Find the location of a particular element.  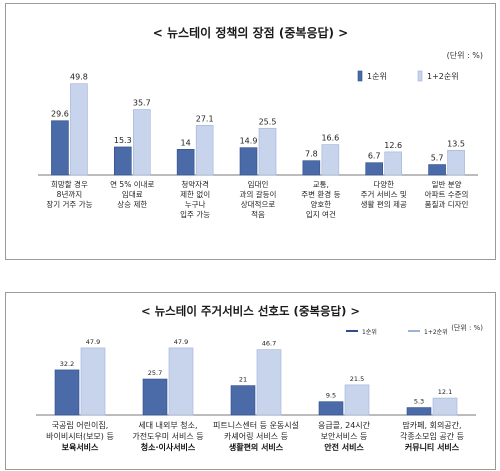

data-label: 5.3 is located at coordinates (419, 402).